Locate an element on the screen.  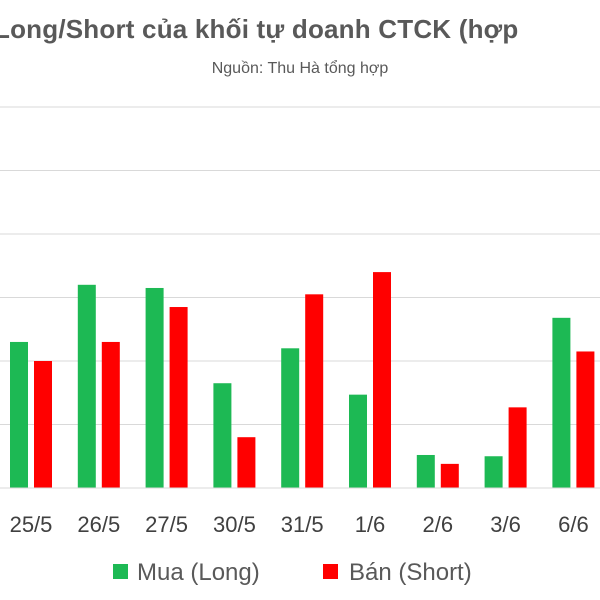
x-tick-label: 27/5 is located at coordinates (166, 524).